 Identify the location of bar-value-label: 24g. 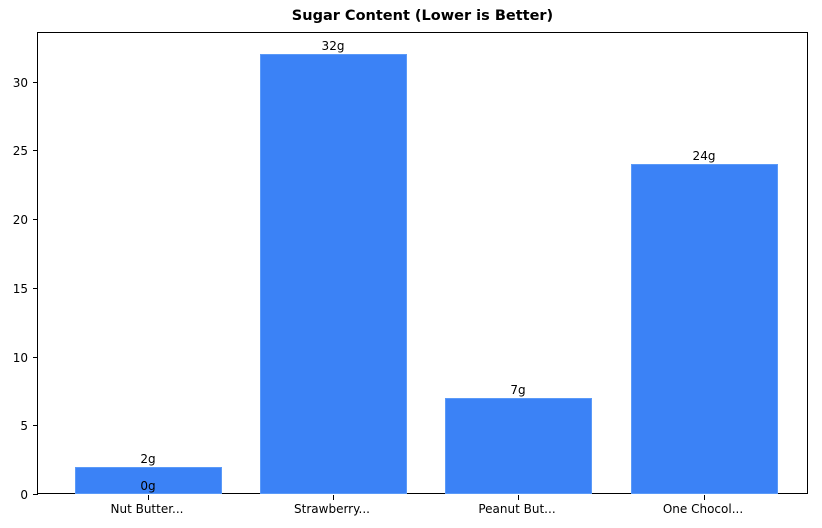
(704, 156).